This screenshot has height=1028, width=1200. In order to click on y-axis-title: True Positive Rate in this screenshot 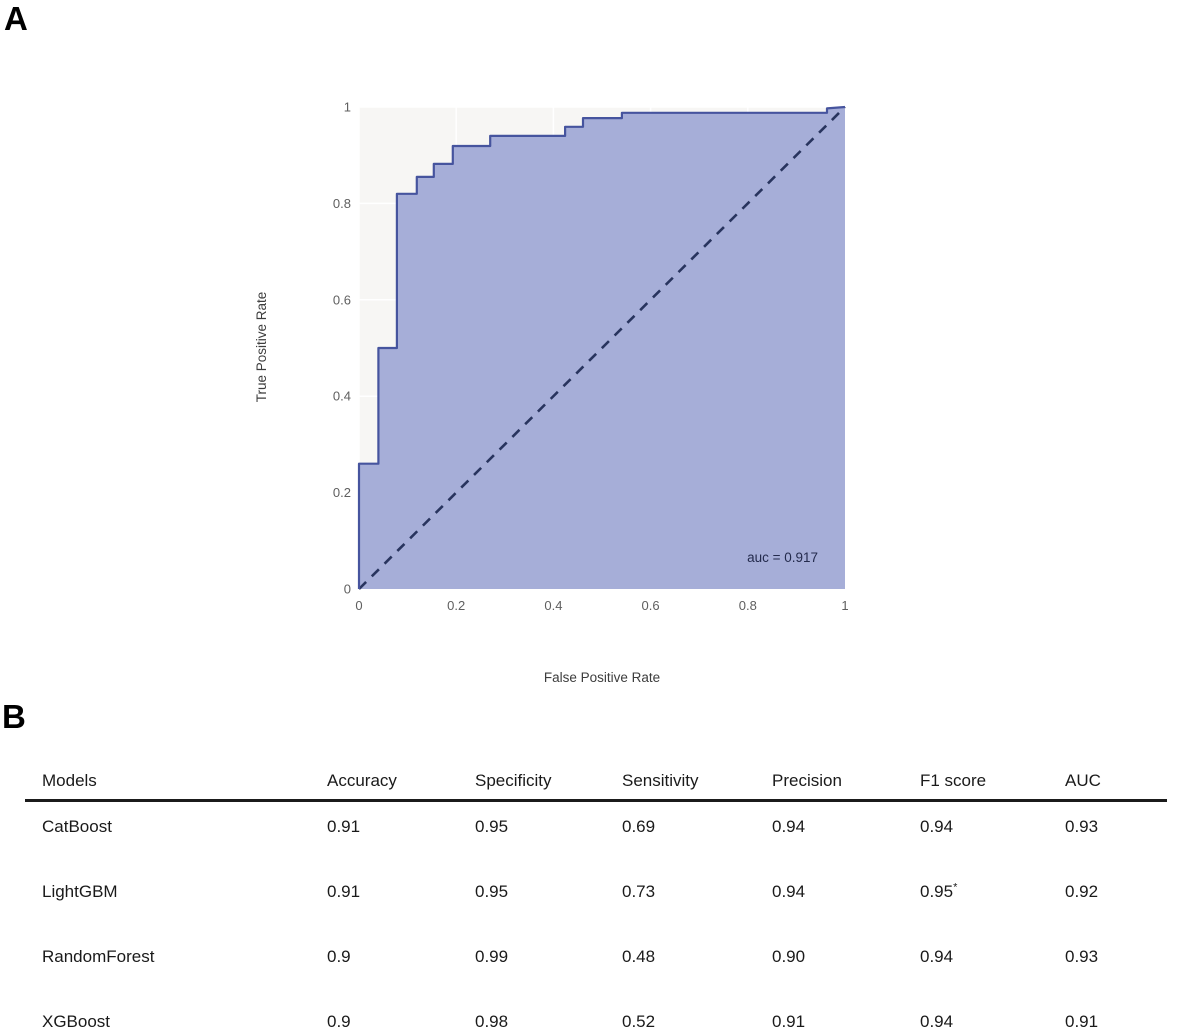, I will do `click(261, 347)`.